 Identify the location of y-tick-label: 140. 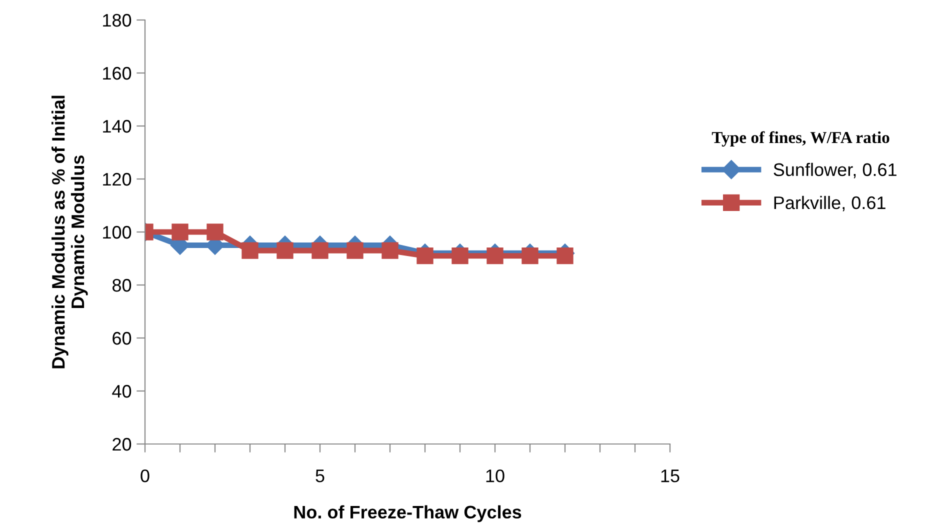
(117, 126).